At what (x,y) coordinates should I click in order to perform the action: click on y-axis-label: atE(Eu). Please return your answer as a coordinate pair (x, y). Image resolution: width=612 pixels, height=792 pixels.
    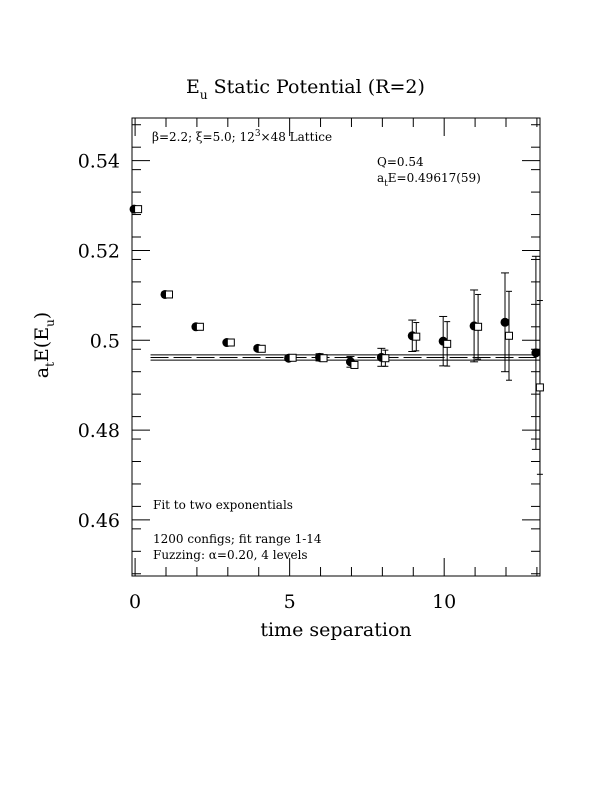
    Looking at the image, I should click on (44, 345).